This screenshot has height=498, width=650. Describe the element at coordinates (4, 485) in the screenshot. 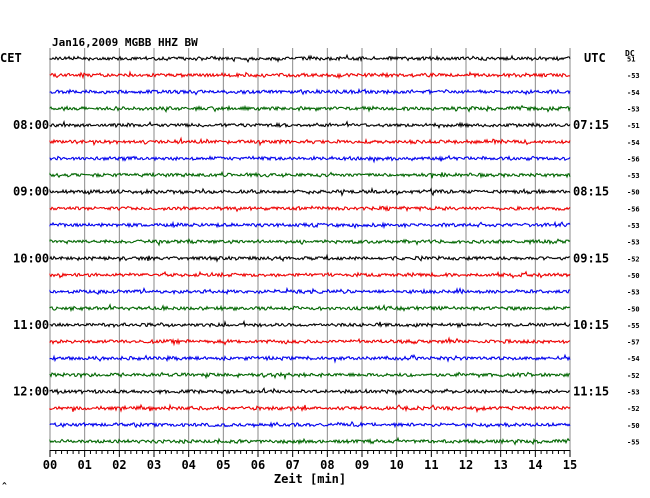

I see `footer-mark: ^` at that location.